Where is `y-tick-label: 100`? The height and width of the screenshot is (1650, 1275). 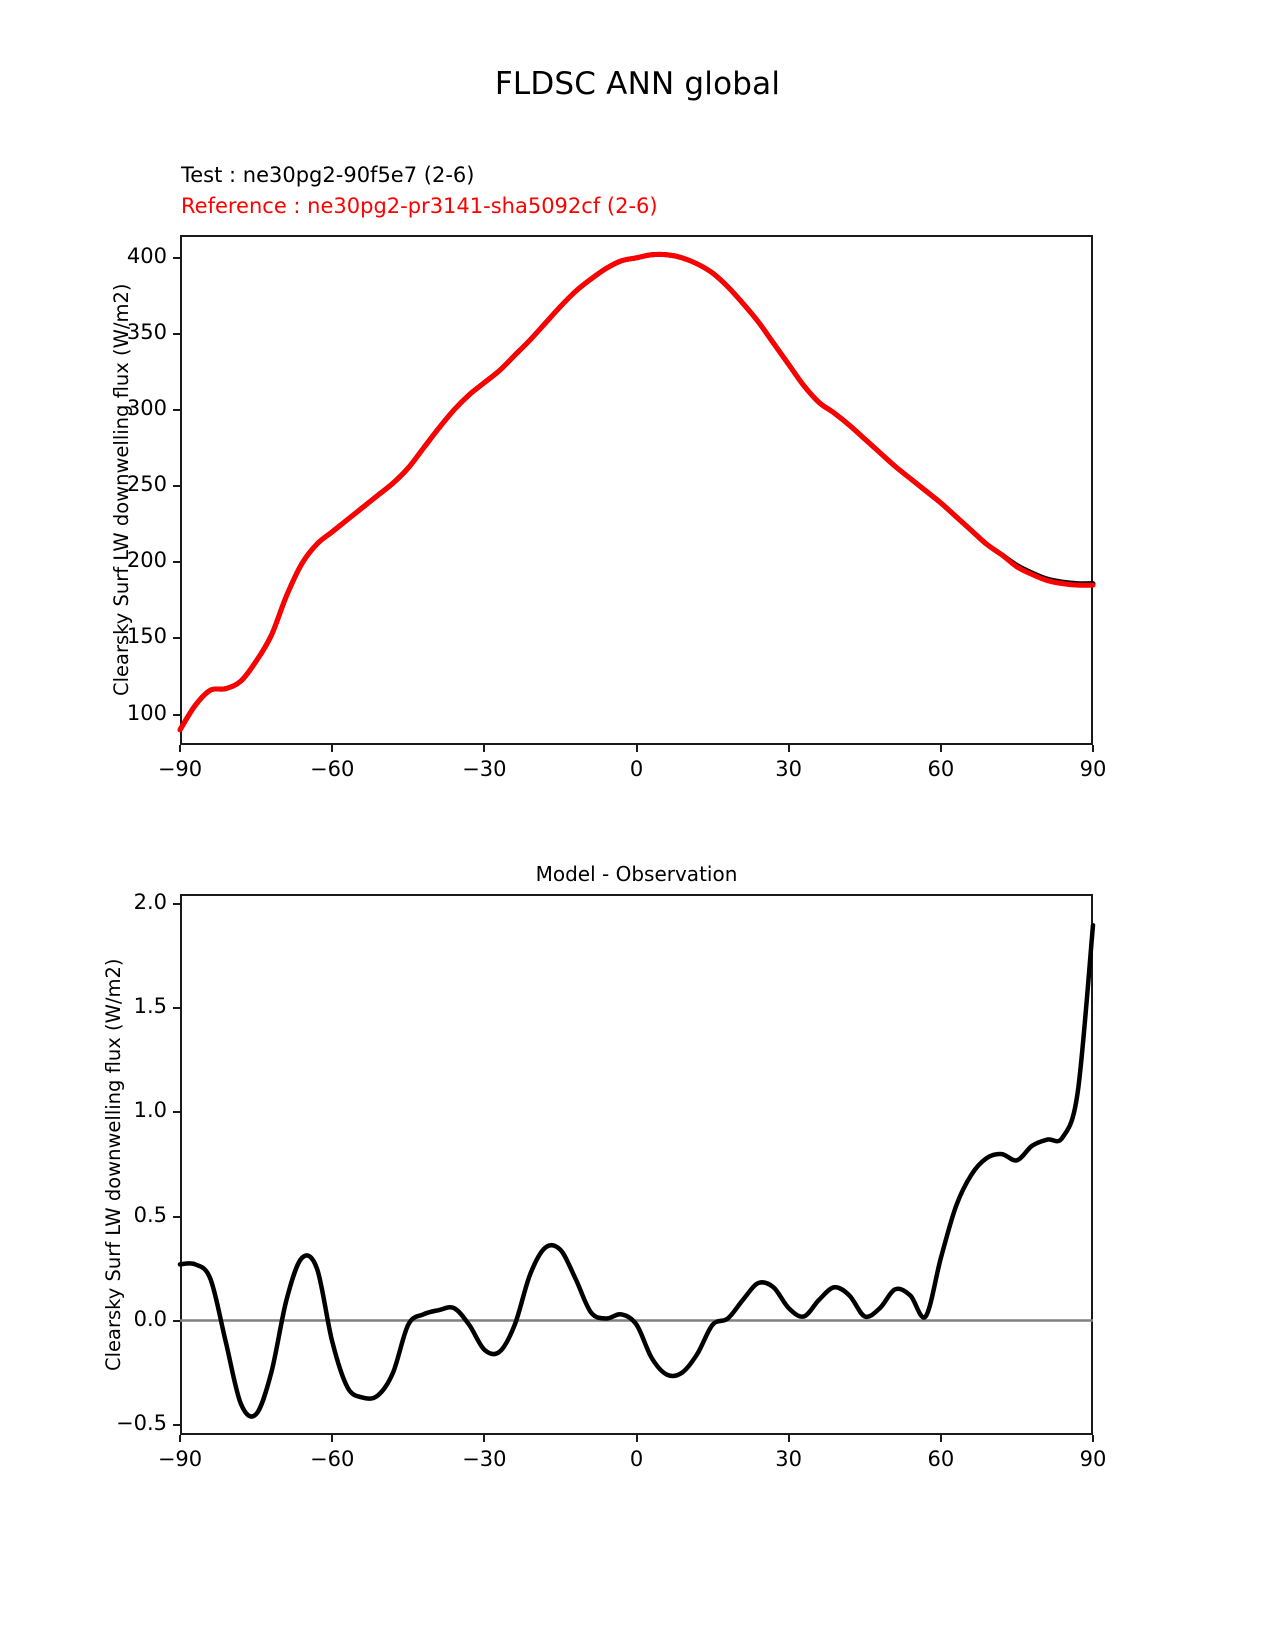 y-tick-label: 100 is located at coordinates (146, 712).